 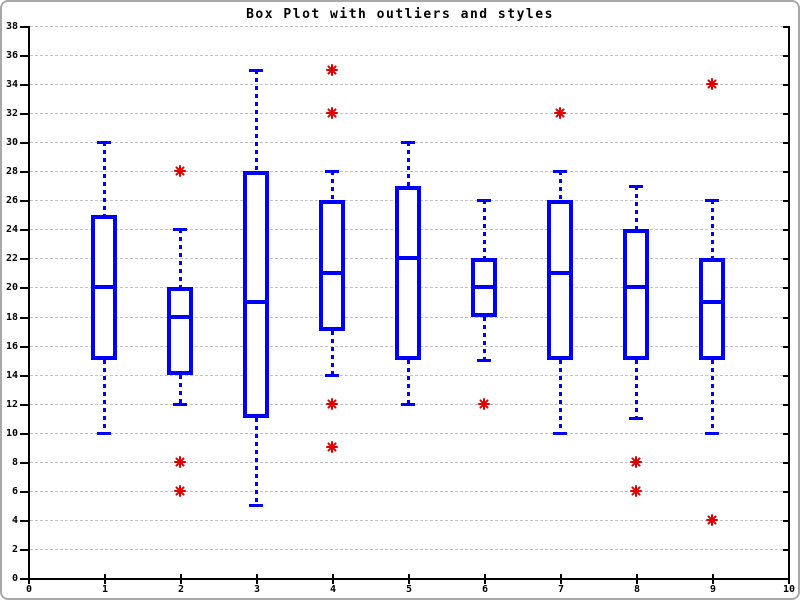 What do you see at coordinates (14, 520) in the screenshot?
I see `y-tick-label: 4` at bounding box center [14, 520].